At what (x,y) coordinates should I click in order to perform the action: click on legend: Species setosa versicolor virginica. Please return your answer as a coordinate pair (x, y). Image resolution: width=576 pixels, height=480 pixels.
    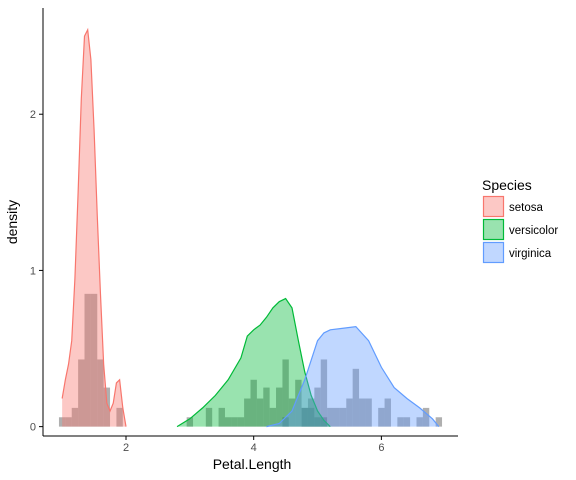
    Looking at the image, I should click on (520, 220).